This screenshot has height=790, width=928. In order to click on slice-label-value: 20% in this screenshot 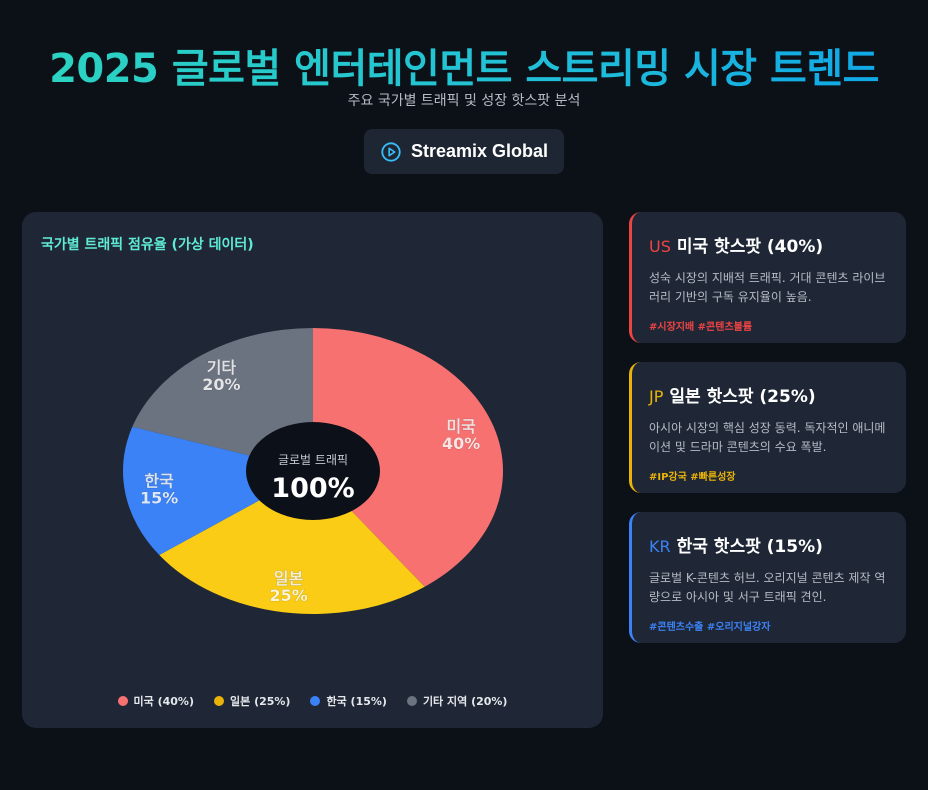, I will do `click(221, 384)`.